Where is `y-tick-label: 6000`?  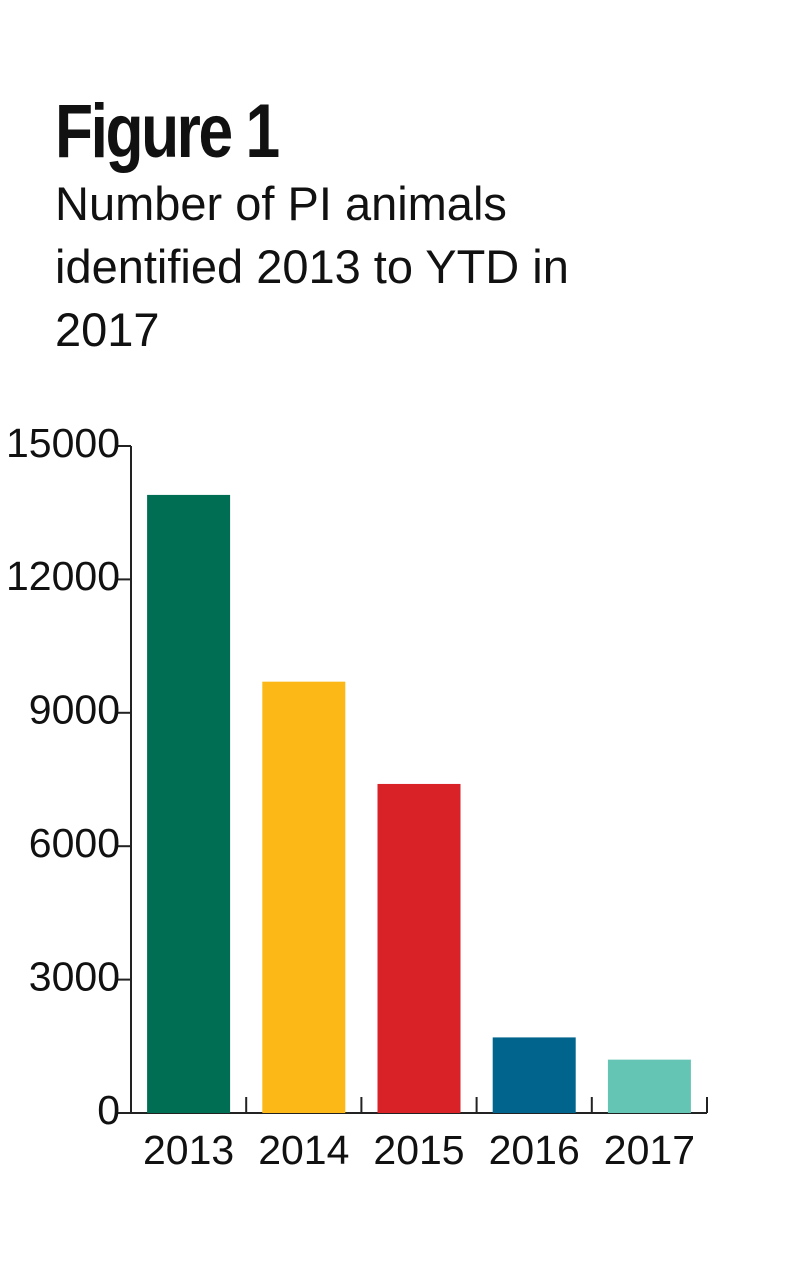
y-tick-label: 6000 is located at coordinates (74, 843).